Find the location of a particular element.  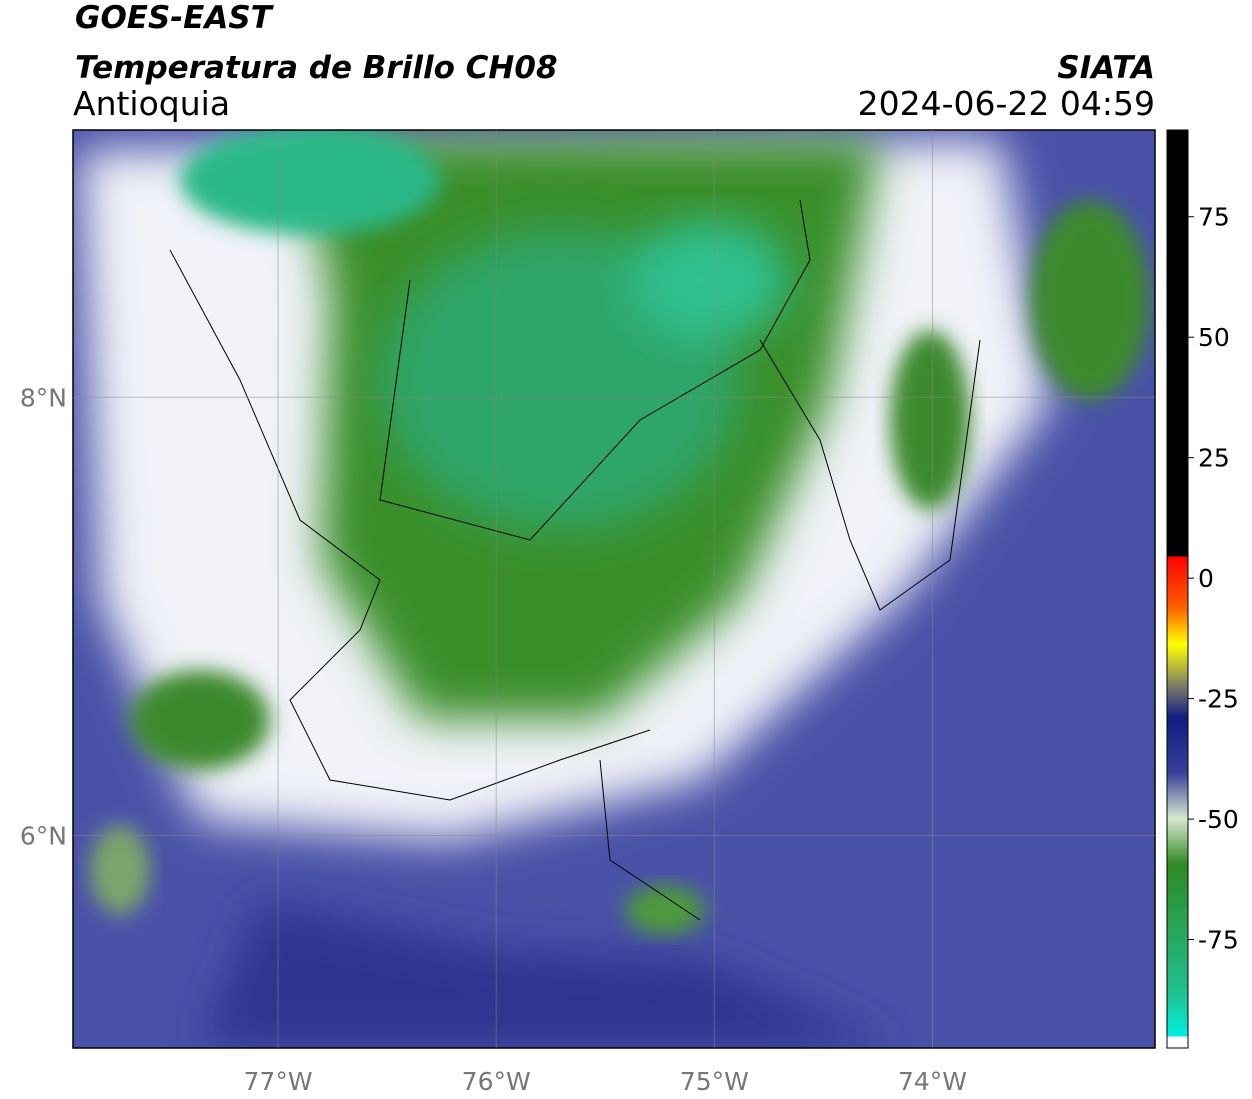

colorbar-tick-label: 75 is located at coordinates (1214, 217).